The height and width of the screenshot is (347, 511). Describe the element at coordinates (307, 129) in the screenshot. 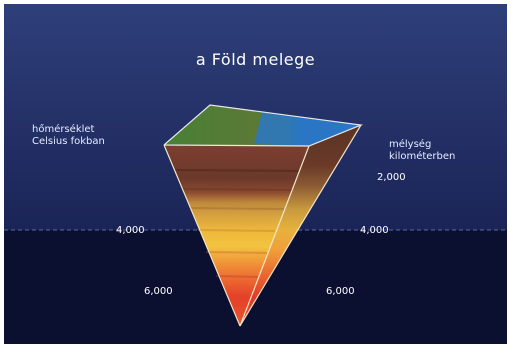

I see `ocean-surface` at that location.